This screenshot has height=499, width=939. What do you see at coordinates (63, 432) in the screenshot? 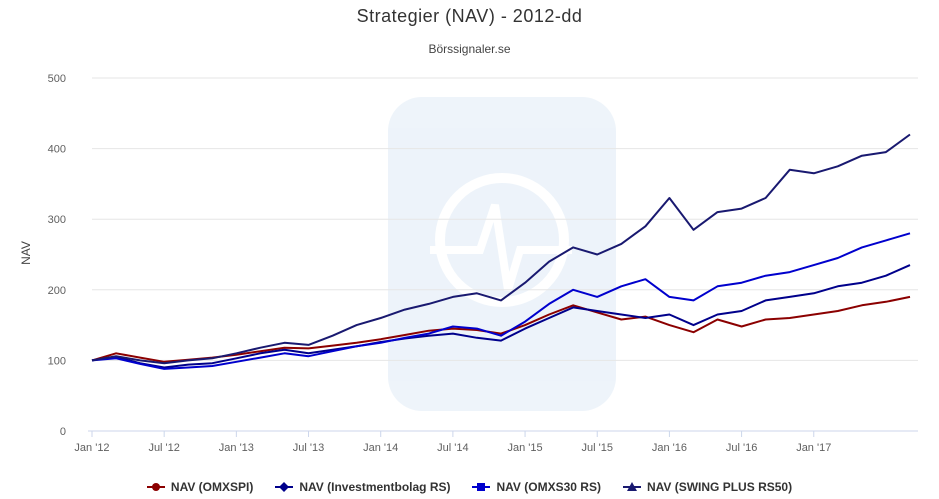
I see `y-tick-label: 0` at bounding box center [63, 432].